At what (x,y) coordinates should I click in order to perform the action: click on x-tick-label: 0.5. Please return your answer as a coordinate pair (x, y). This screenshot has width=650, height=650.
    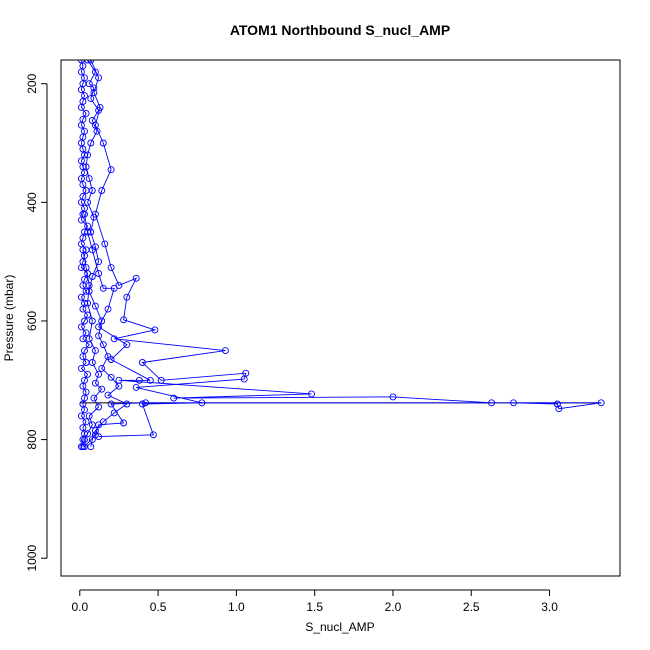
    Looking at the image, I should click on (158, 607).